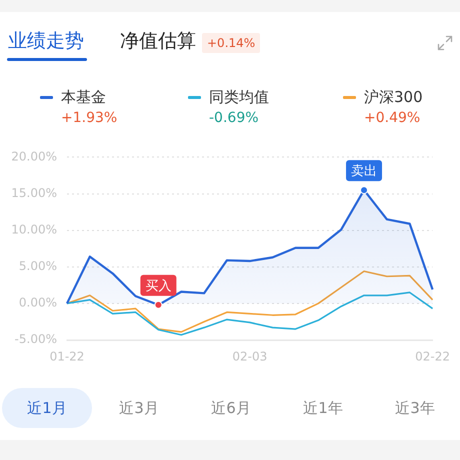 This screenshot has width=460, height=460. I want to click on text: 近6月, so click(231, 408).